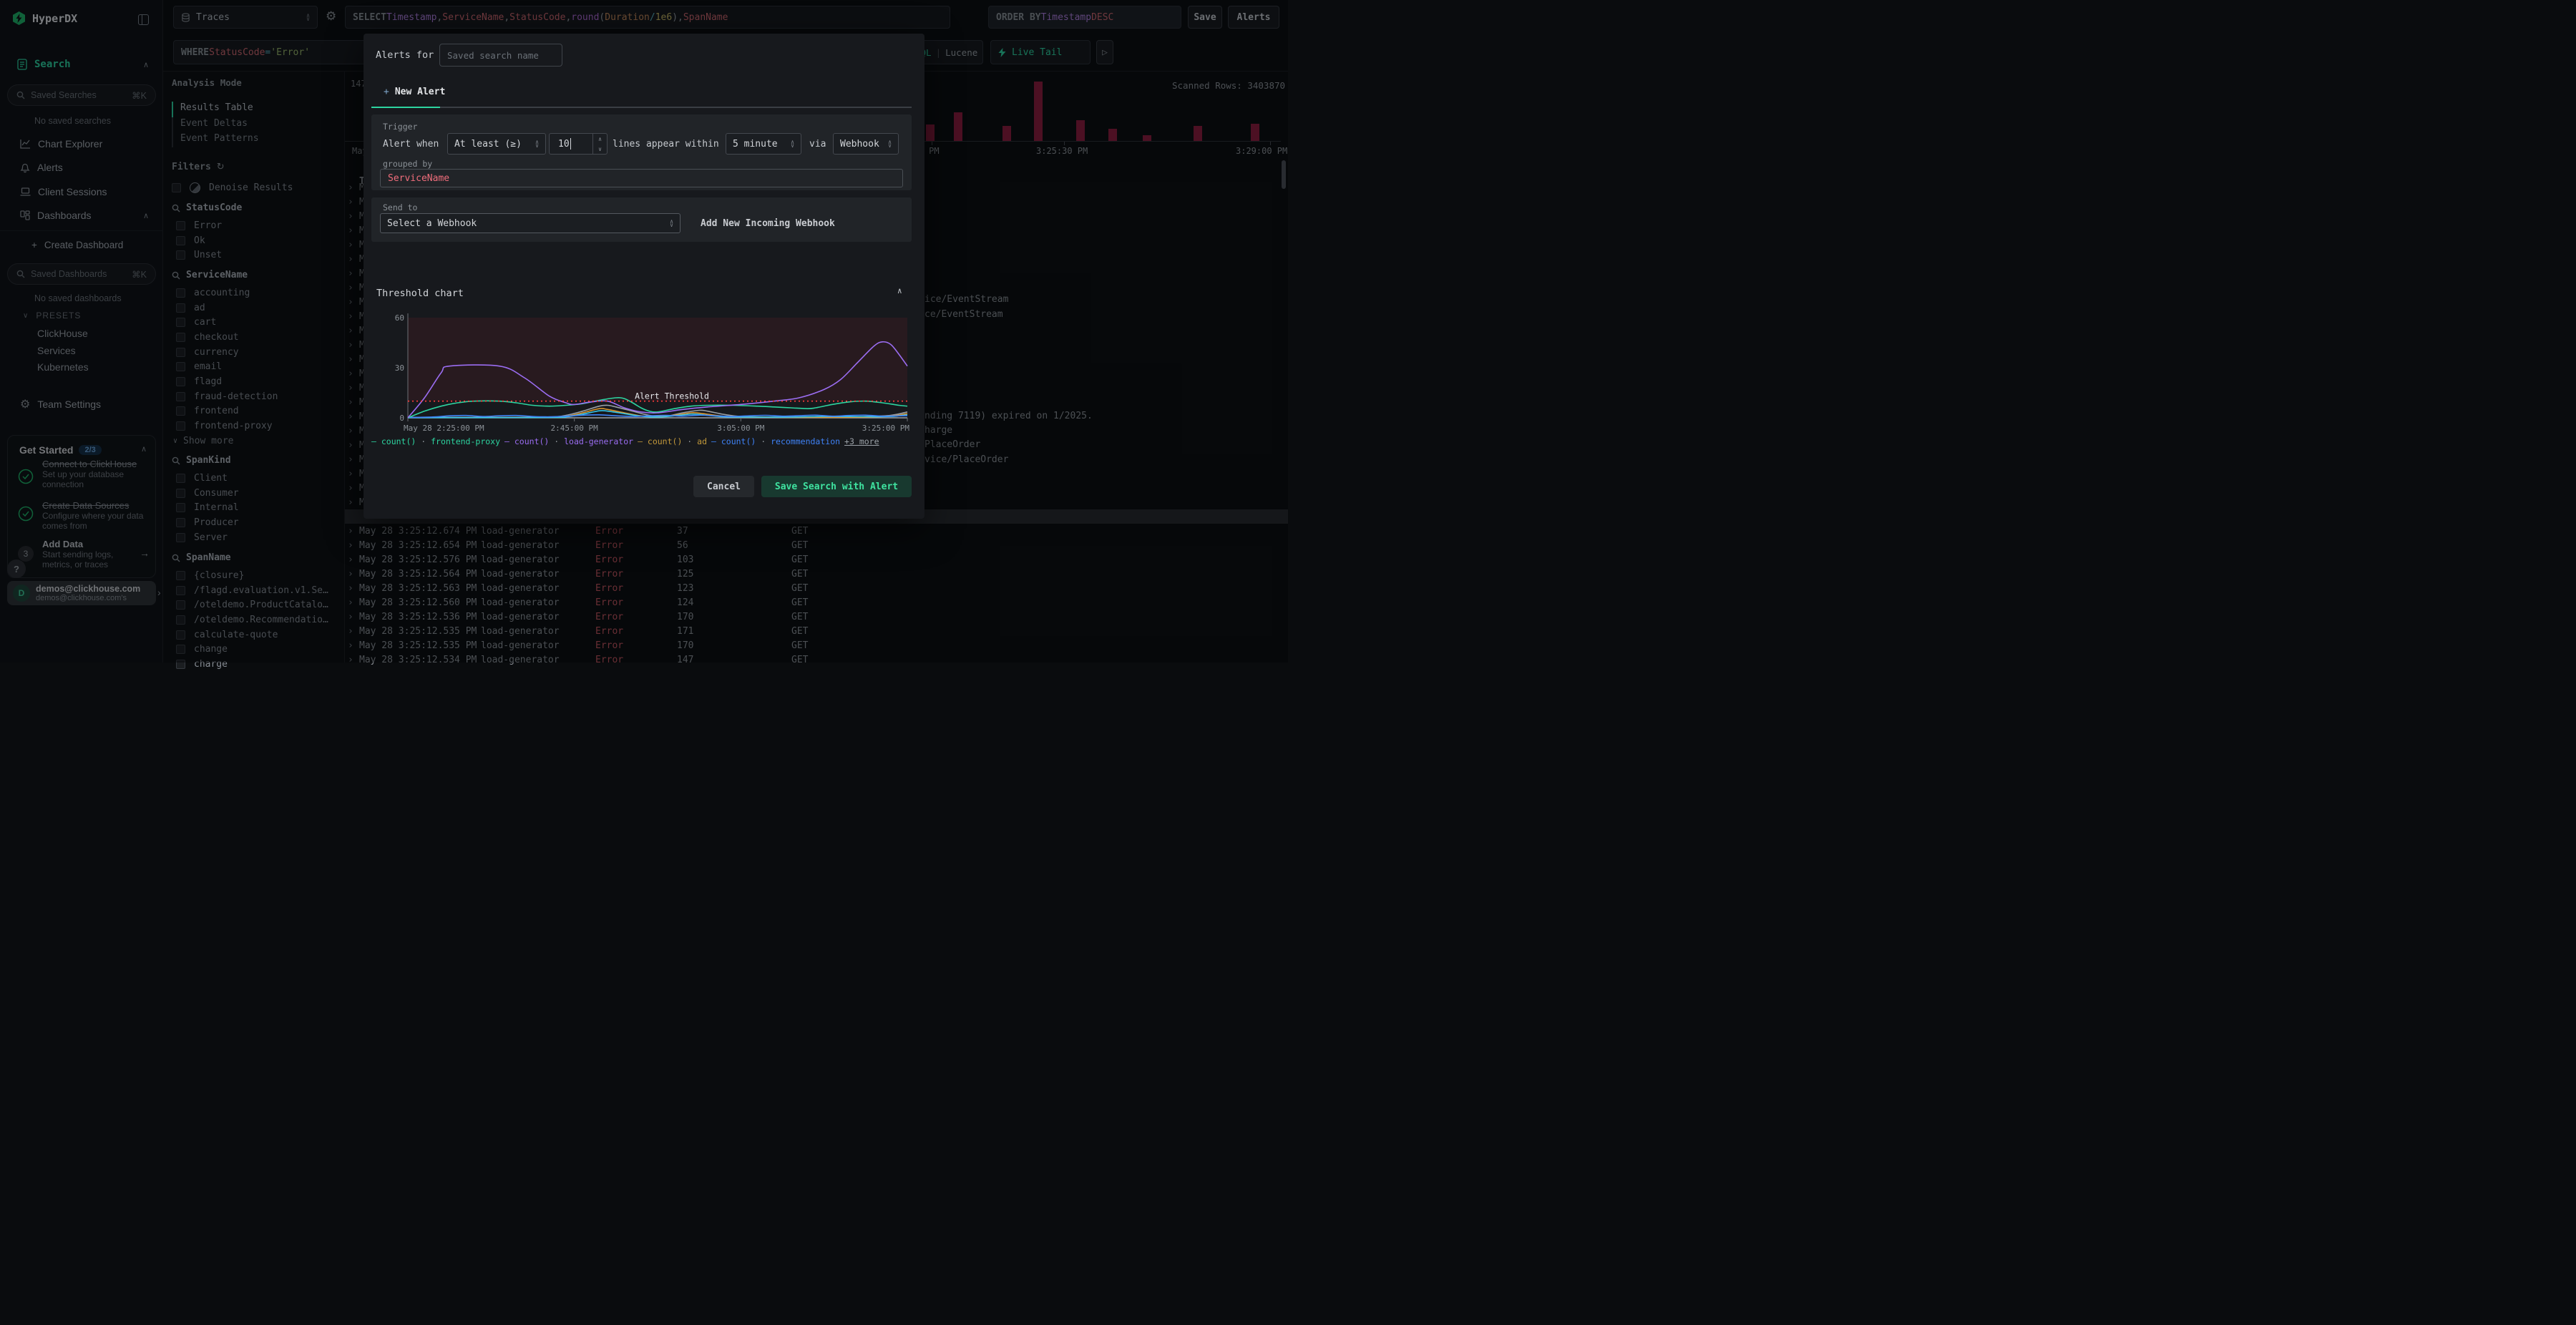  I want to click on preset-clickhouse: ClickHouse, so click(62, 334).